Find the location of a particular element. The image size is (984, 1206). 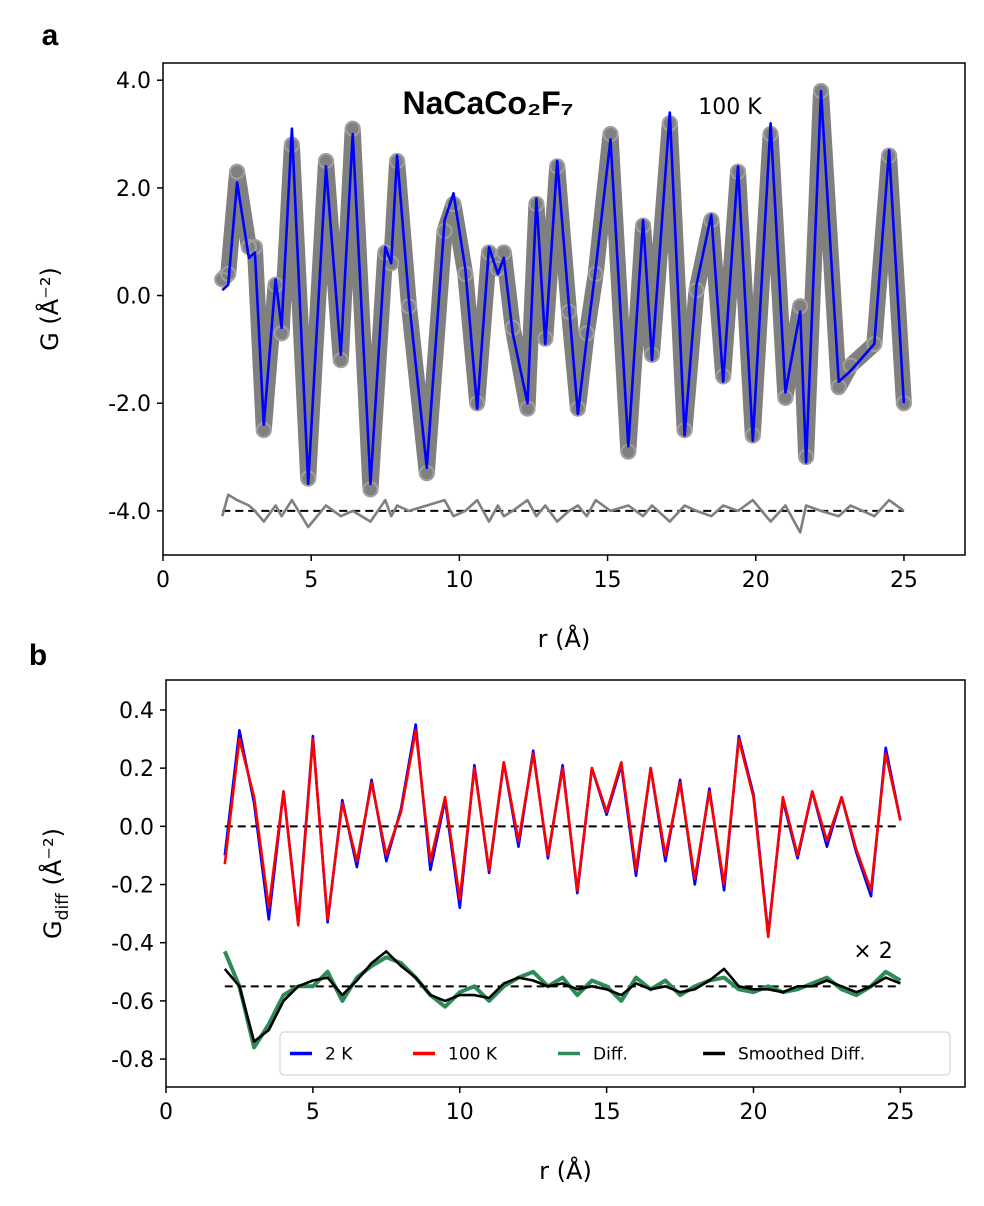

legend-label: 2 K is located at coordinates (339, 1055).